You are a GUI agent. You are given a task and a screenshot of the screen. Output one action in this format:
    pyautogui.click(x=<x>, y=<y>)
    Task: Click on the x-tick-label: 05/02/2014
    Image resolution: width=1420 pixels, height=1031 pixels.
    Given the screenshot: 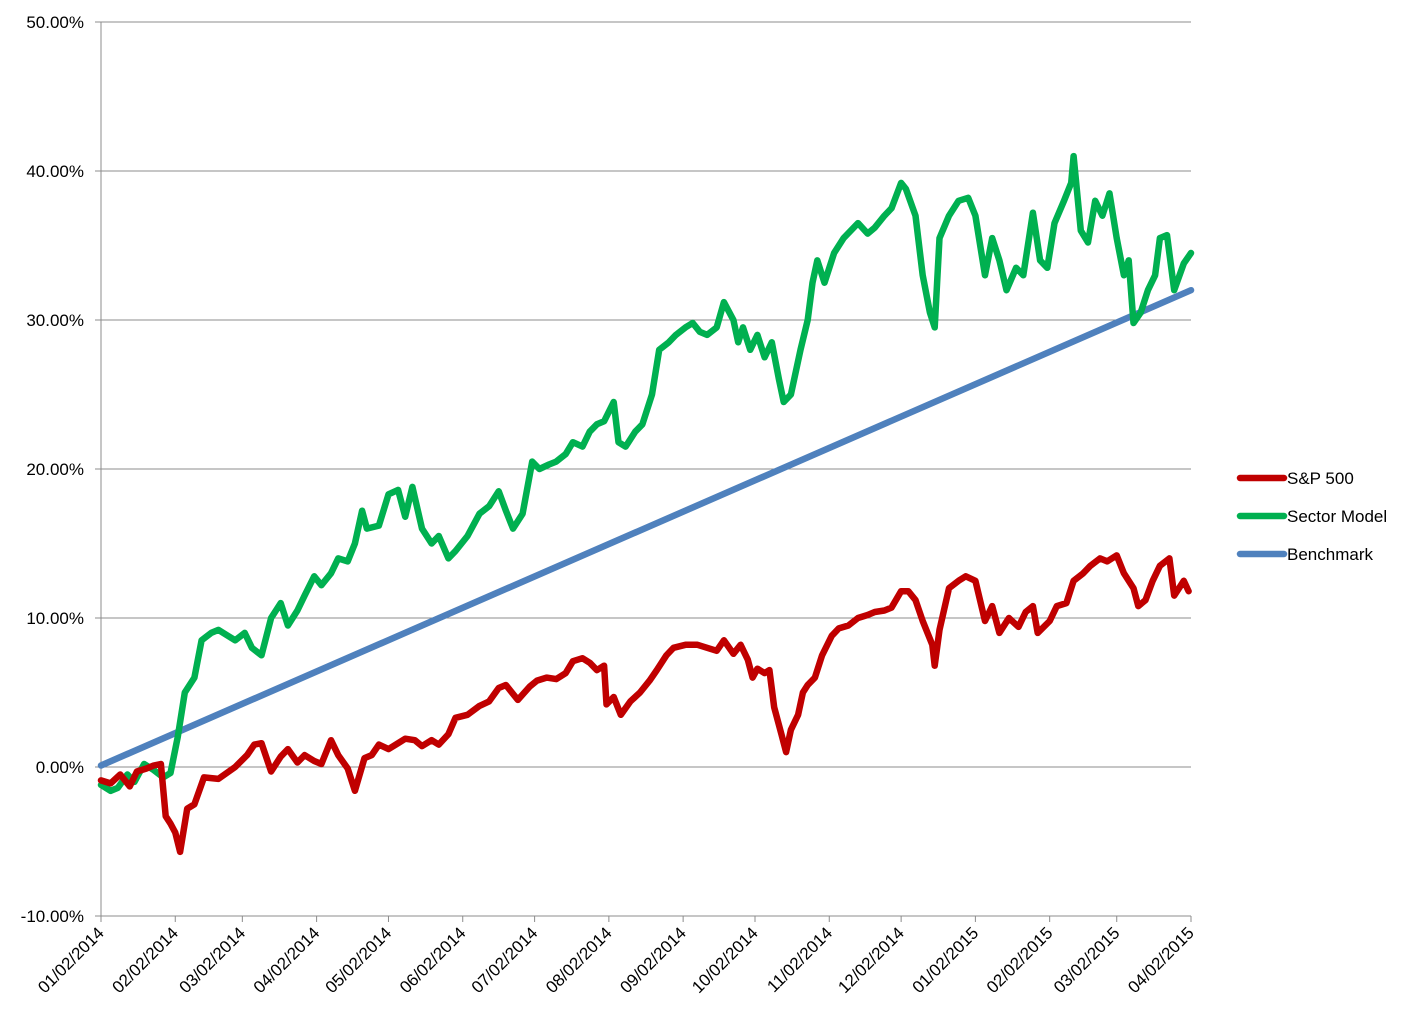 What is the action you would take?
    pyautogui.click(x=359, y=960)
    